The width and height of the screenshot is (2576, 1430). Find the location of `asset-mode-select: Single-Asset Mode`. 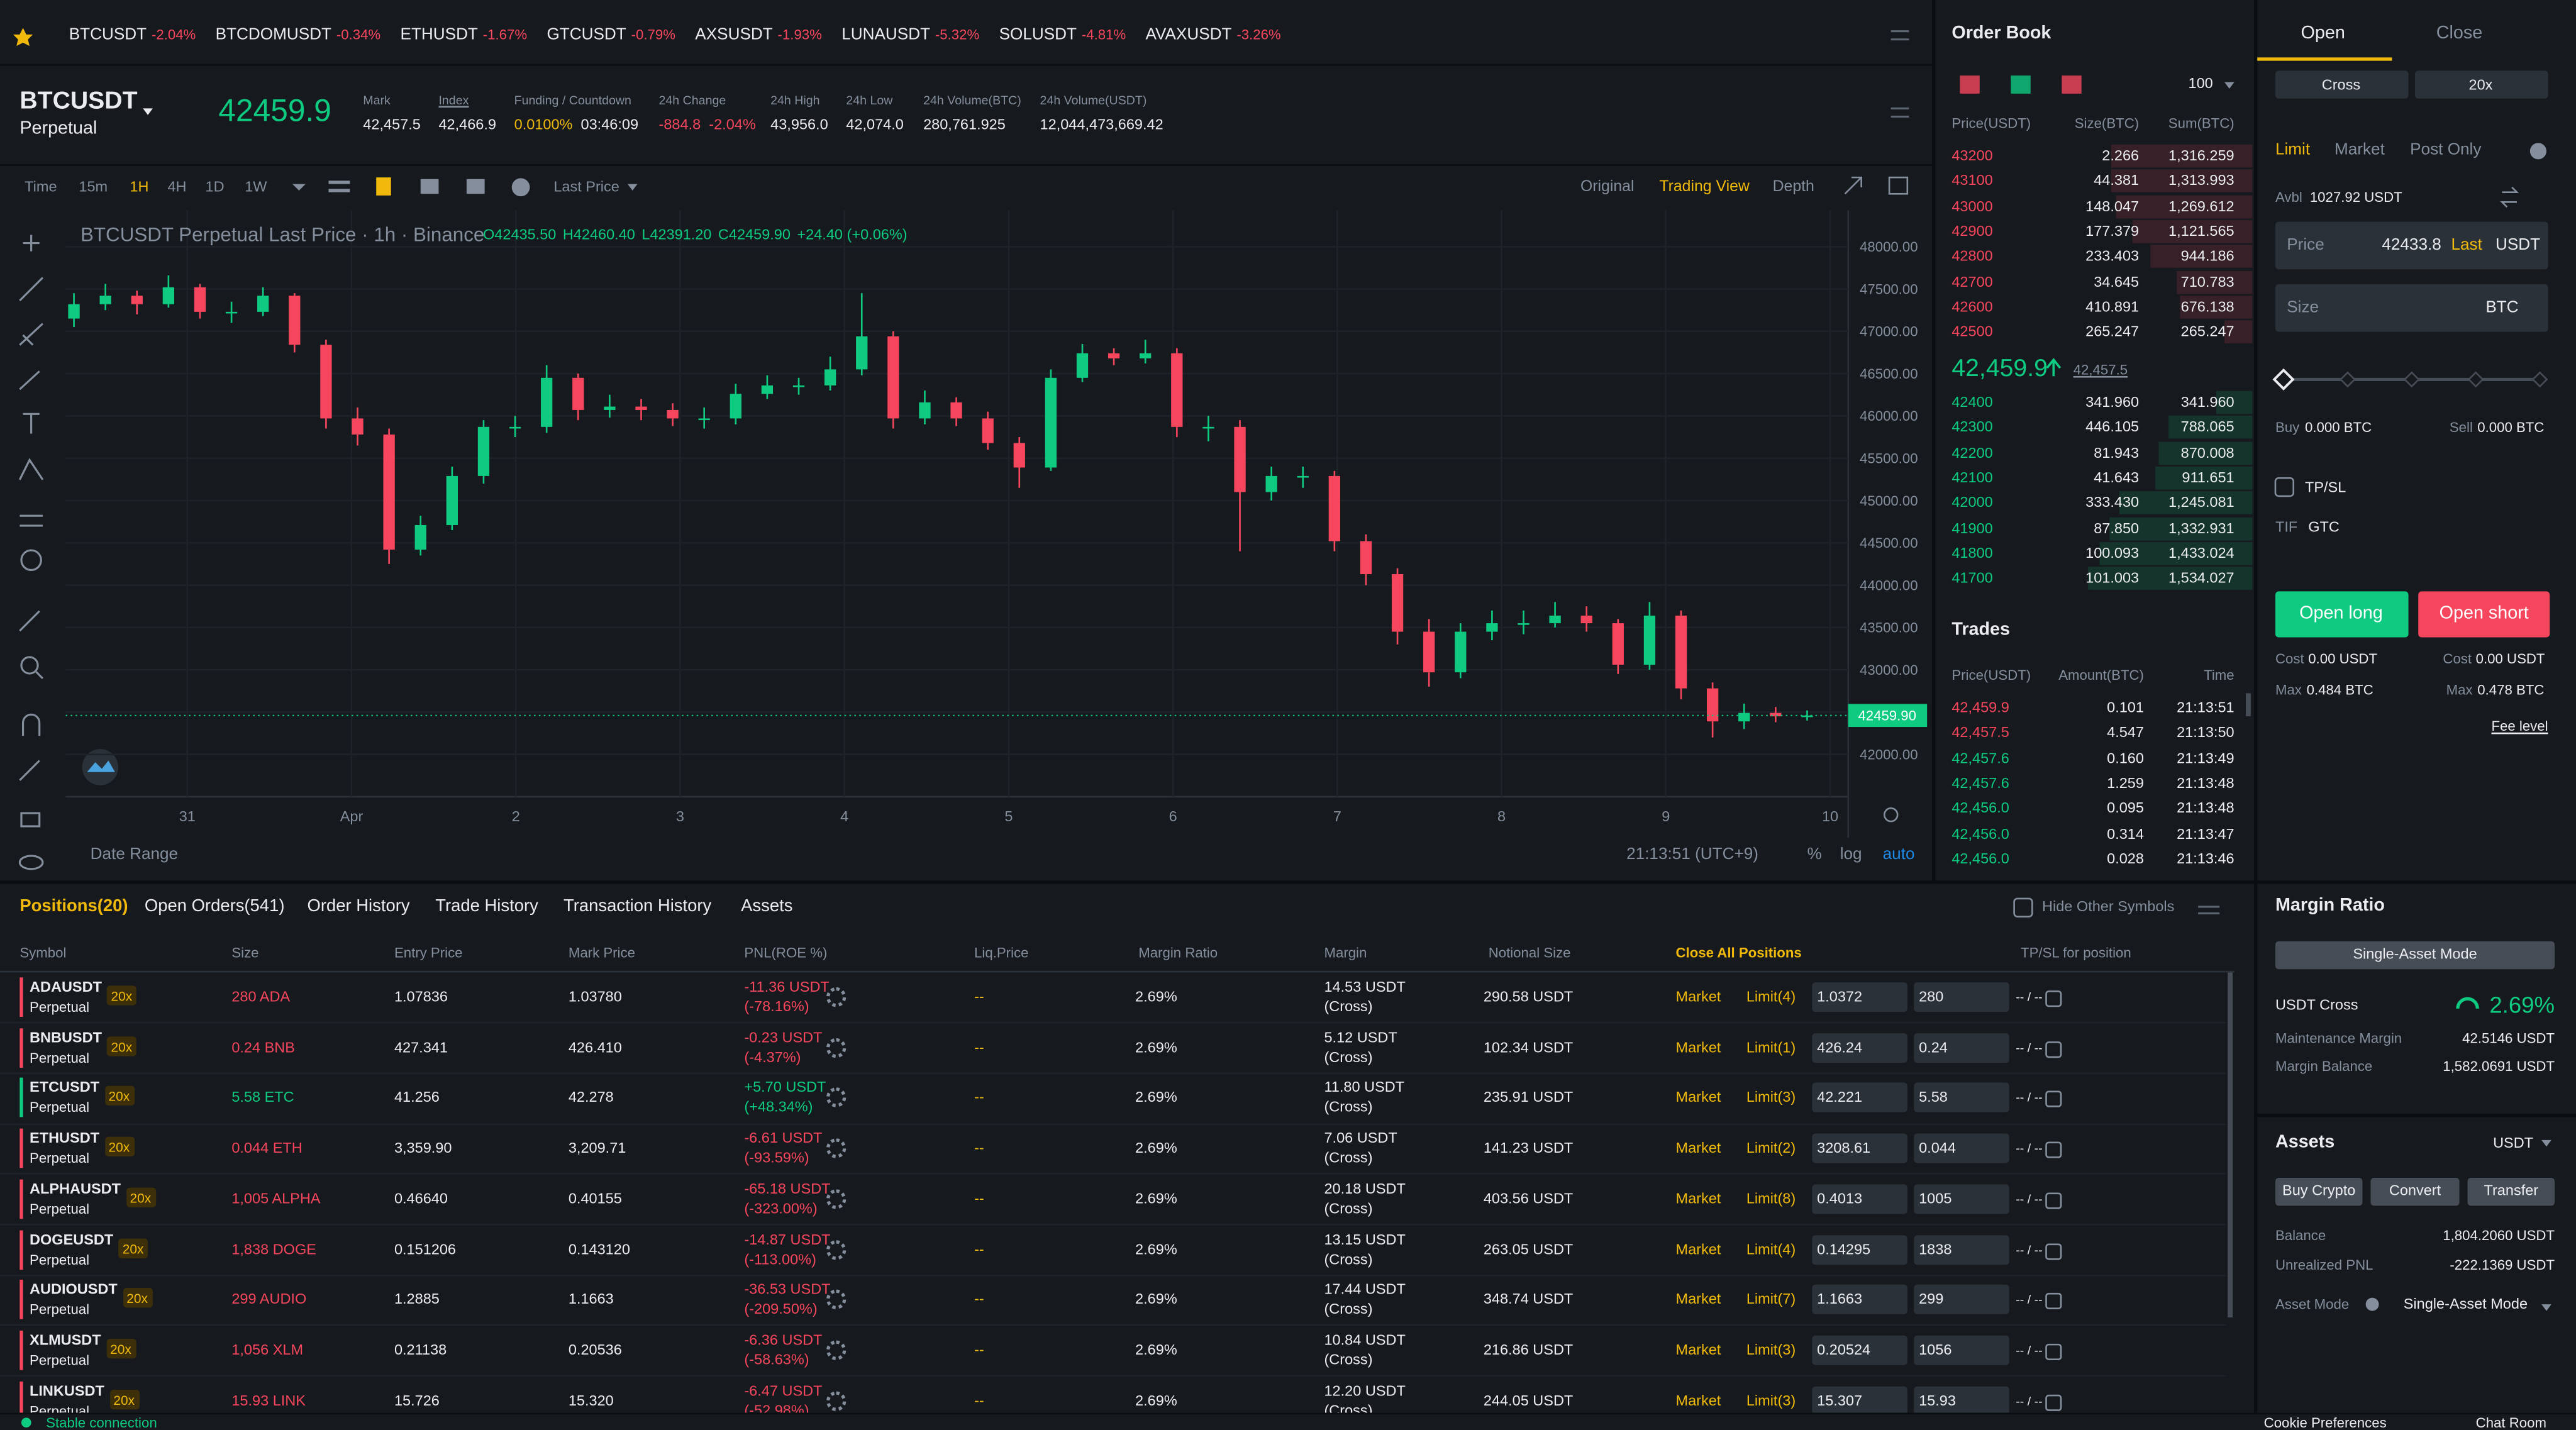

asset-mode-select: Single-Asset Mode is located at coordinates (2465, 1303).